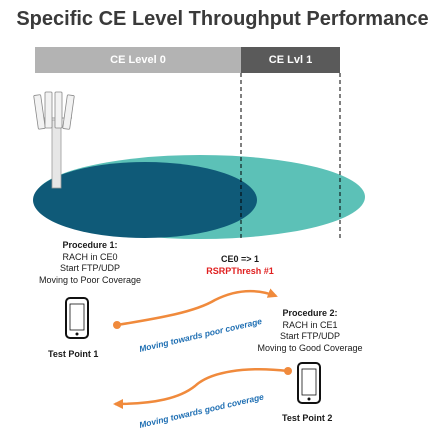 The image size is (445, 436). Describe the element at coordinates (201, 410) in the screenshot. I see `arrow-good-coverage-label: Moving towards good coverage` at that location.